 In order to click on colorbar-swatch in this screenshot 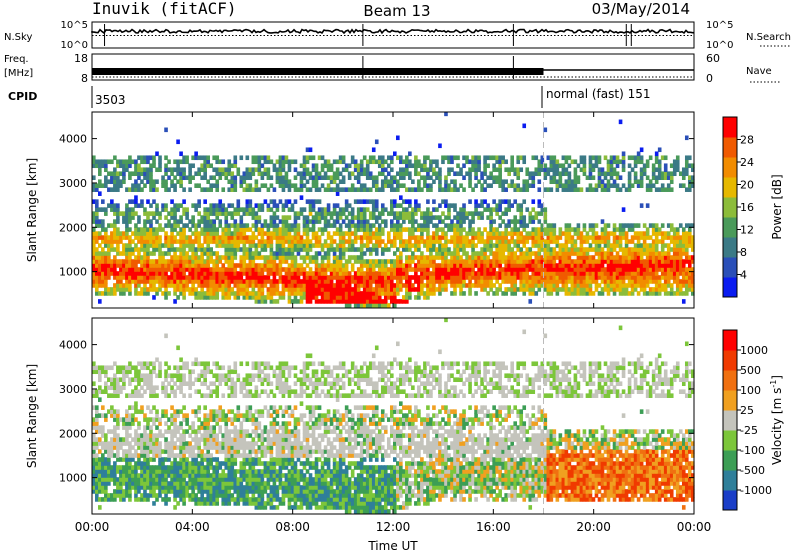, I will do `click(730, 127)`.